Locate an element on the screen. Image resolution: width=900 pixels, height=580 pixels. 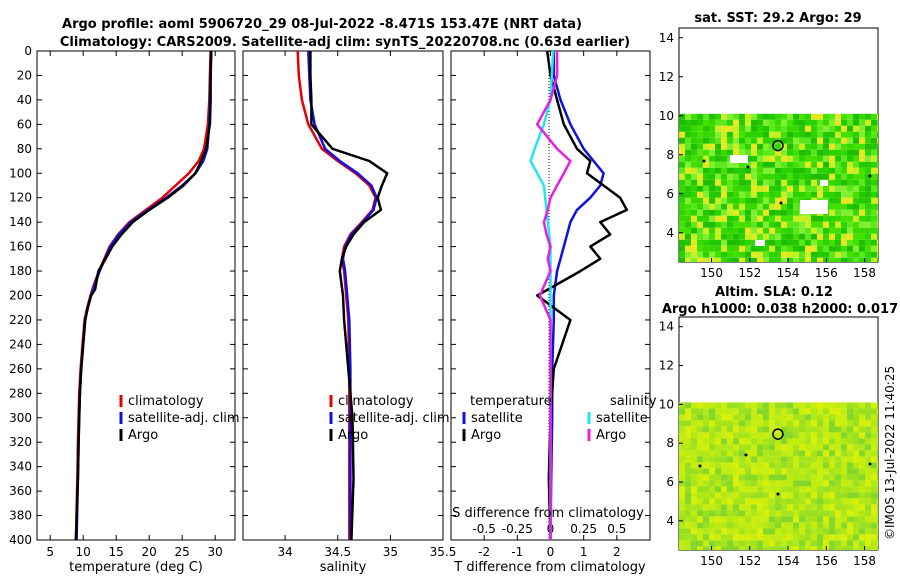
longitude-tick-label: 152 is located at coordinates (749, 273).